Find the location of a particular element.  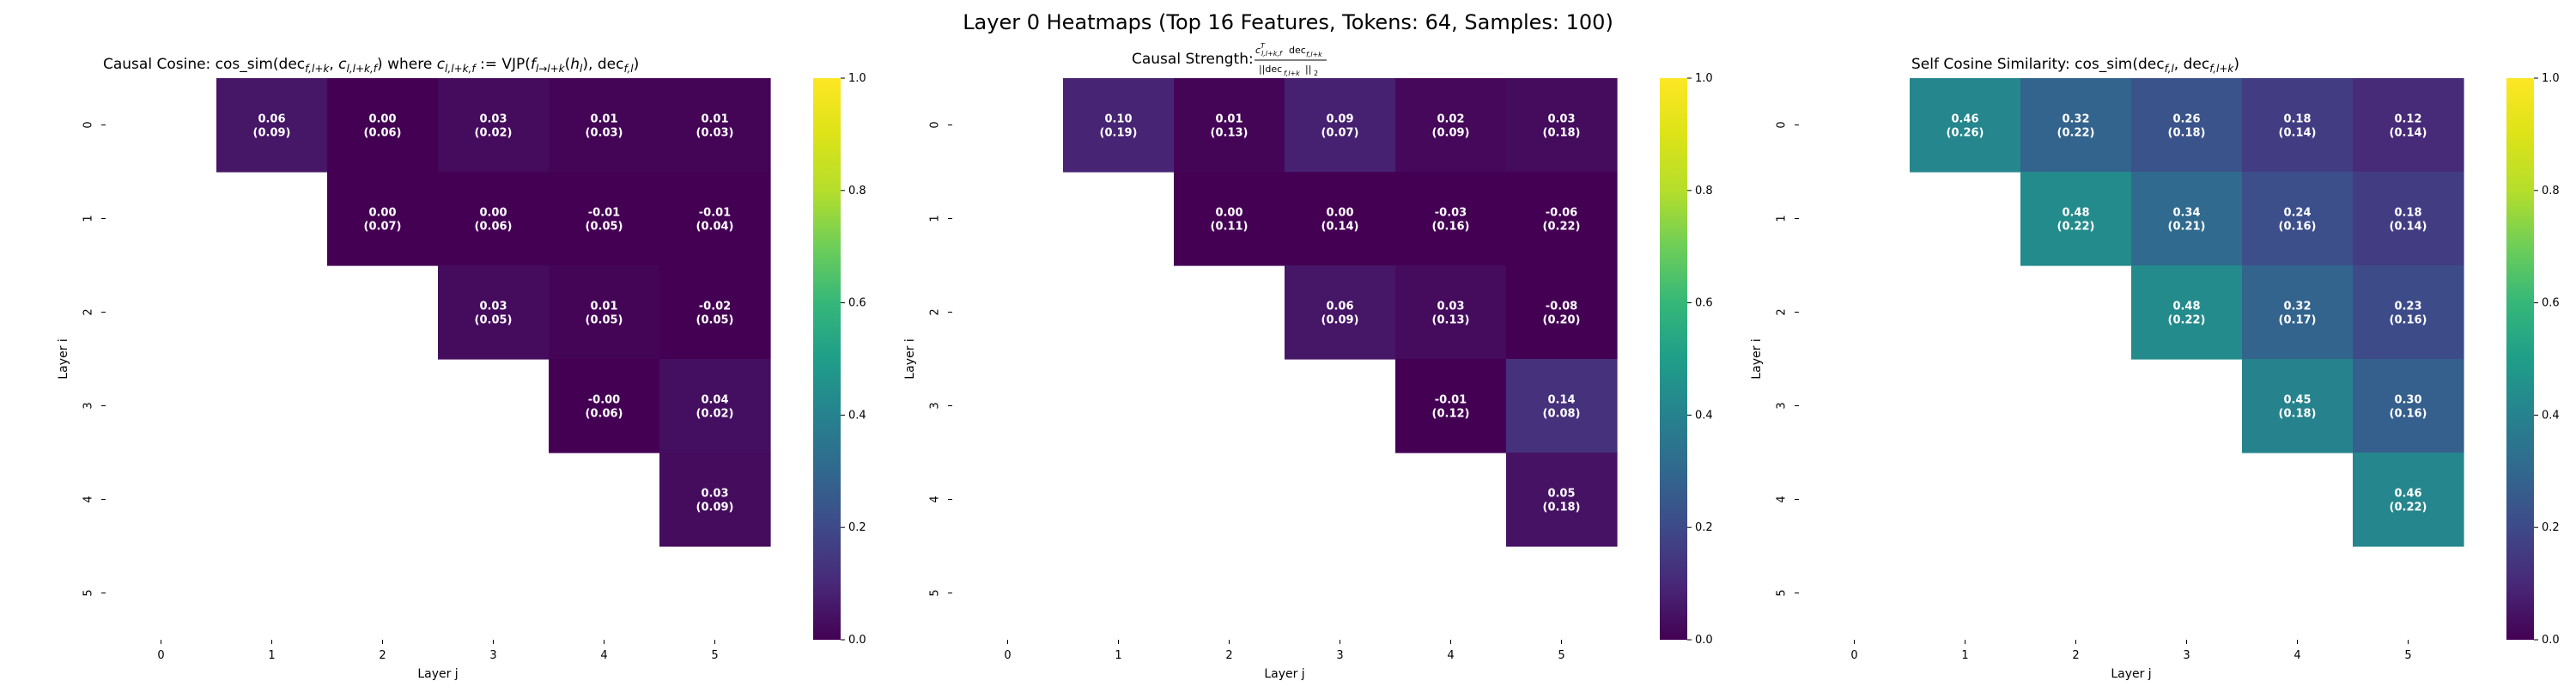

cell-std-label: (0.03) is located at coordinates (605, 133).